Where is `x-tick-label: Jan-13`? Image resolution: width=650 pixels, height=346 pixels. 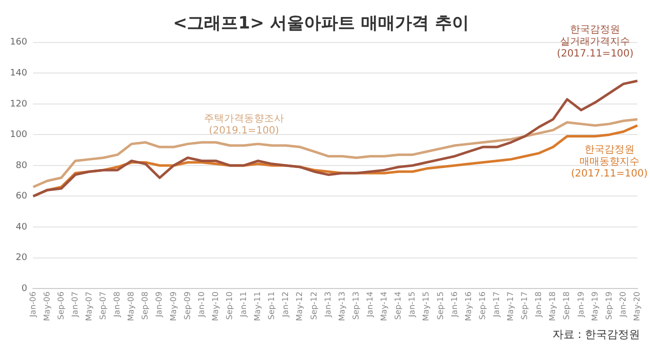 x-tick-label: Jan-13 is located at coordinates (327, 305).